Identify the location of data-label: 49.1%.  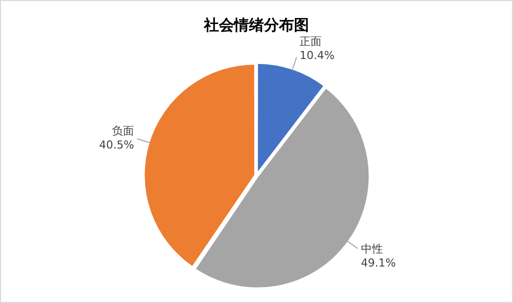
(378, 263).